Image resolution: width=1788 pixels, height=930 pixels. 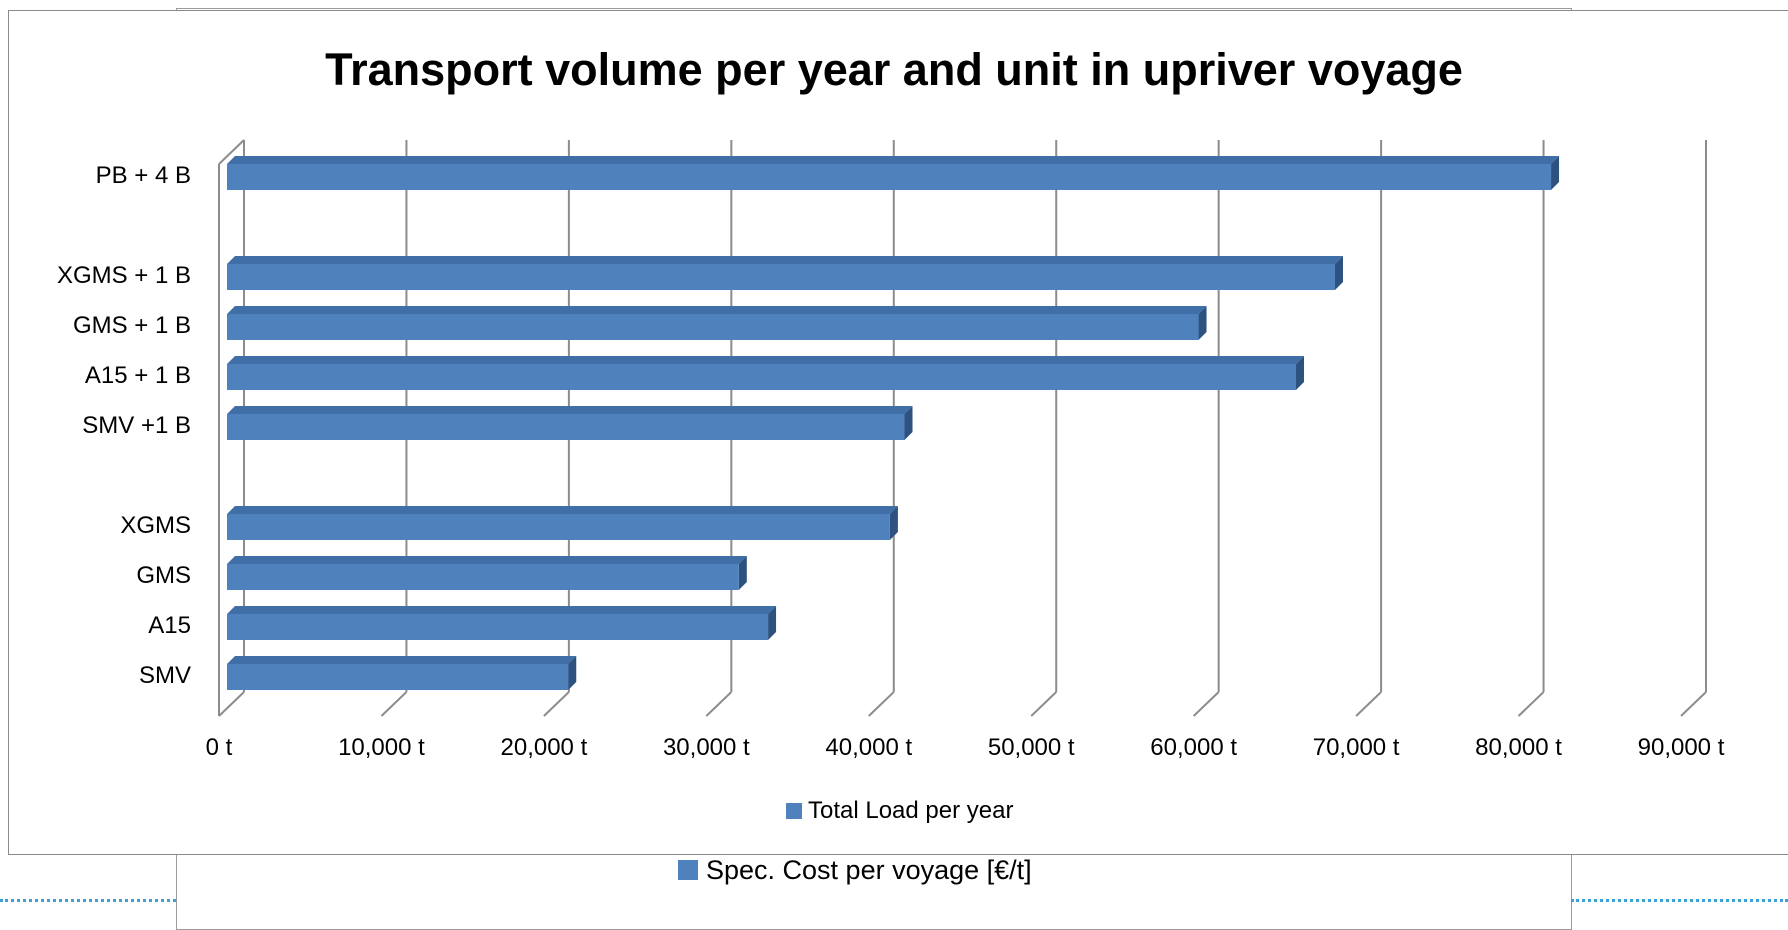 What do you see at coordinates (1518, 747) in the screenshot?
I see `x-tick-label-8: 80,000 t` at bounding box center [1518, 747].